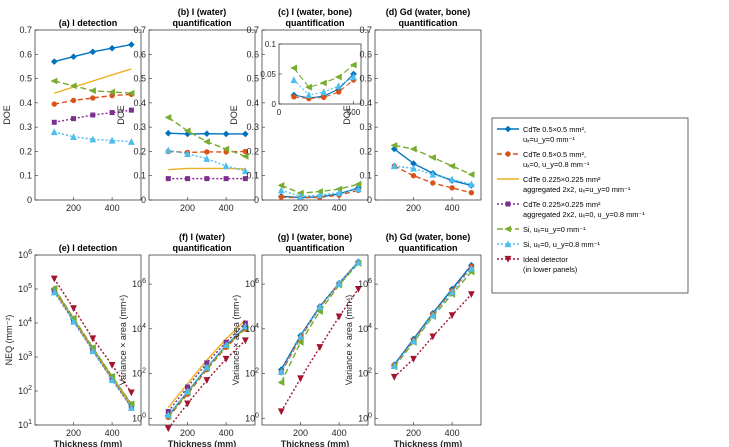  Describe the element at coordinates (207, 160) in the screenshot. I see `series-line-siu` at that location.